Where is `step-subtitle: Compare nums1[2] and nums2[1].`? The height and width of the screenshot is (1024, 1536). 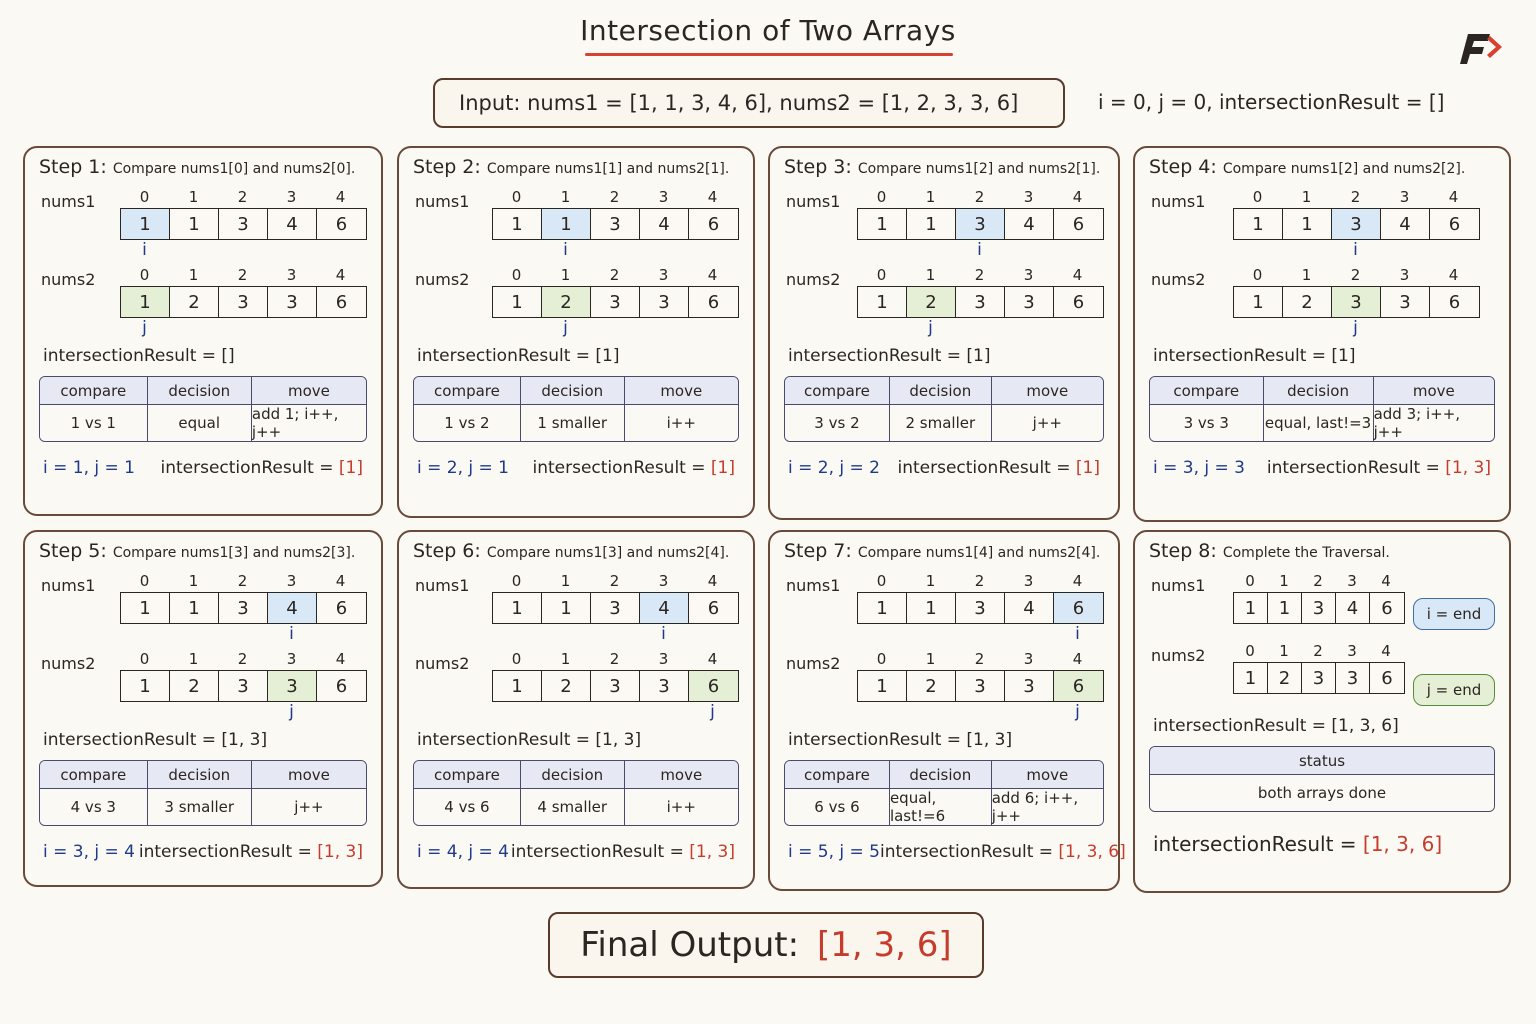 step-subtitle: Compare nums1[2] and nums2[1]. is located at coordinates (979, 169).